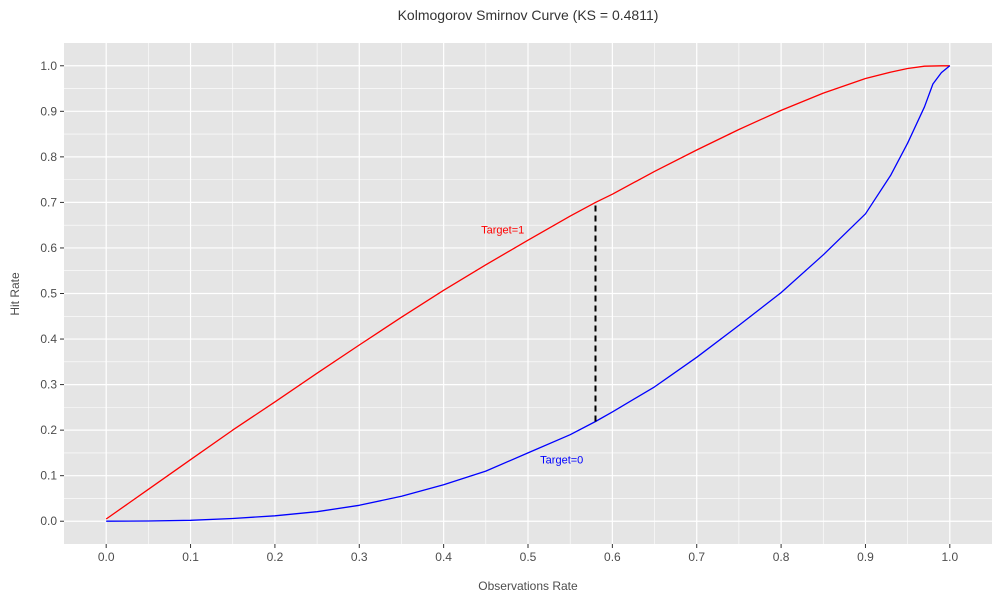 This screenshot has height=600, width=1000. What do you see at coordinates (696, 557) in the screenshot?
I see `x-tick-label: 0.7` at bounding box center [696, 557].